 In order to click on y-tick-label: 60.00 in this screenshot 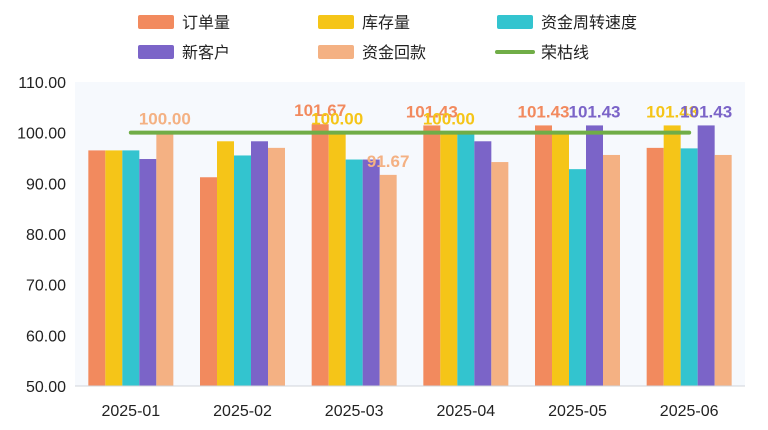, I will do `click(46, 336)`.